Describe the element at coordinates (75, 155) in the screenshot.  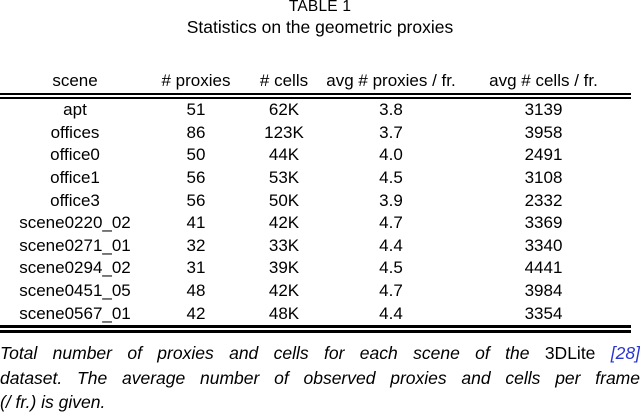
I see `table-cell: office0` at that location.